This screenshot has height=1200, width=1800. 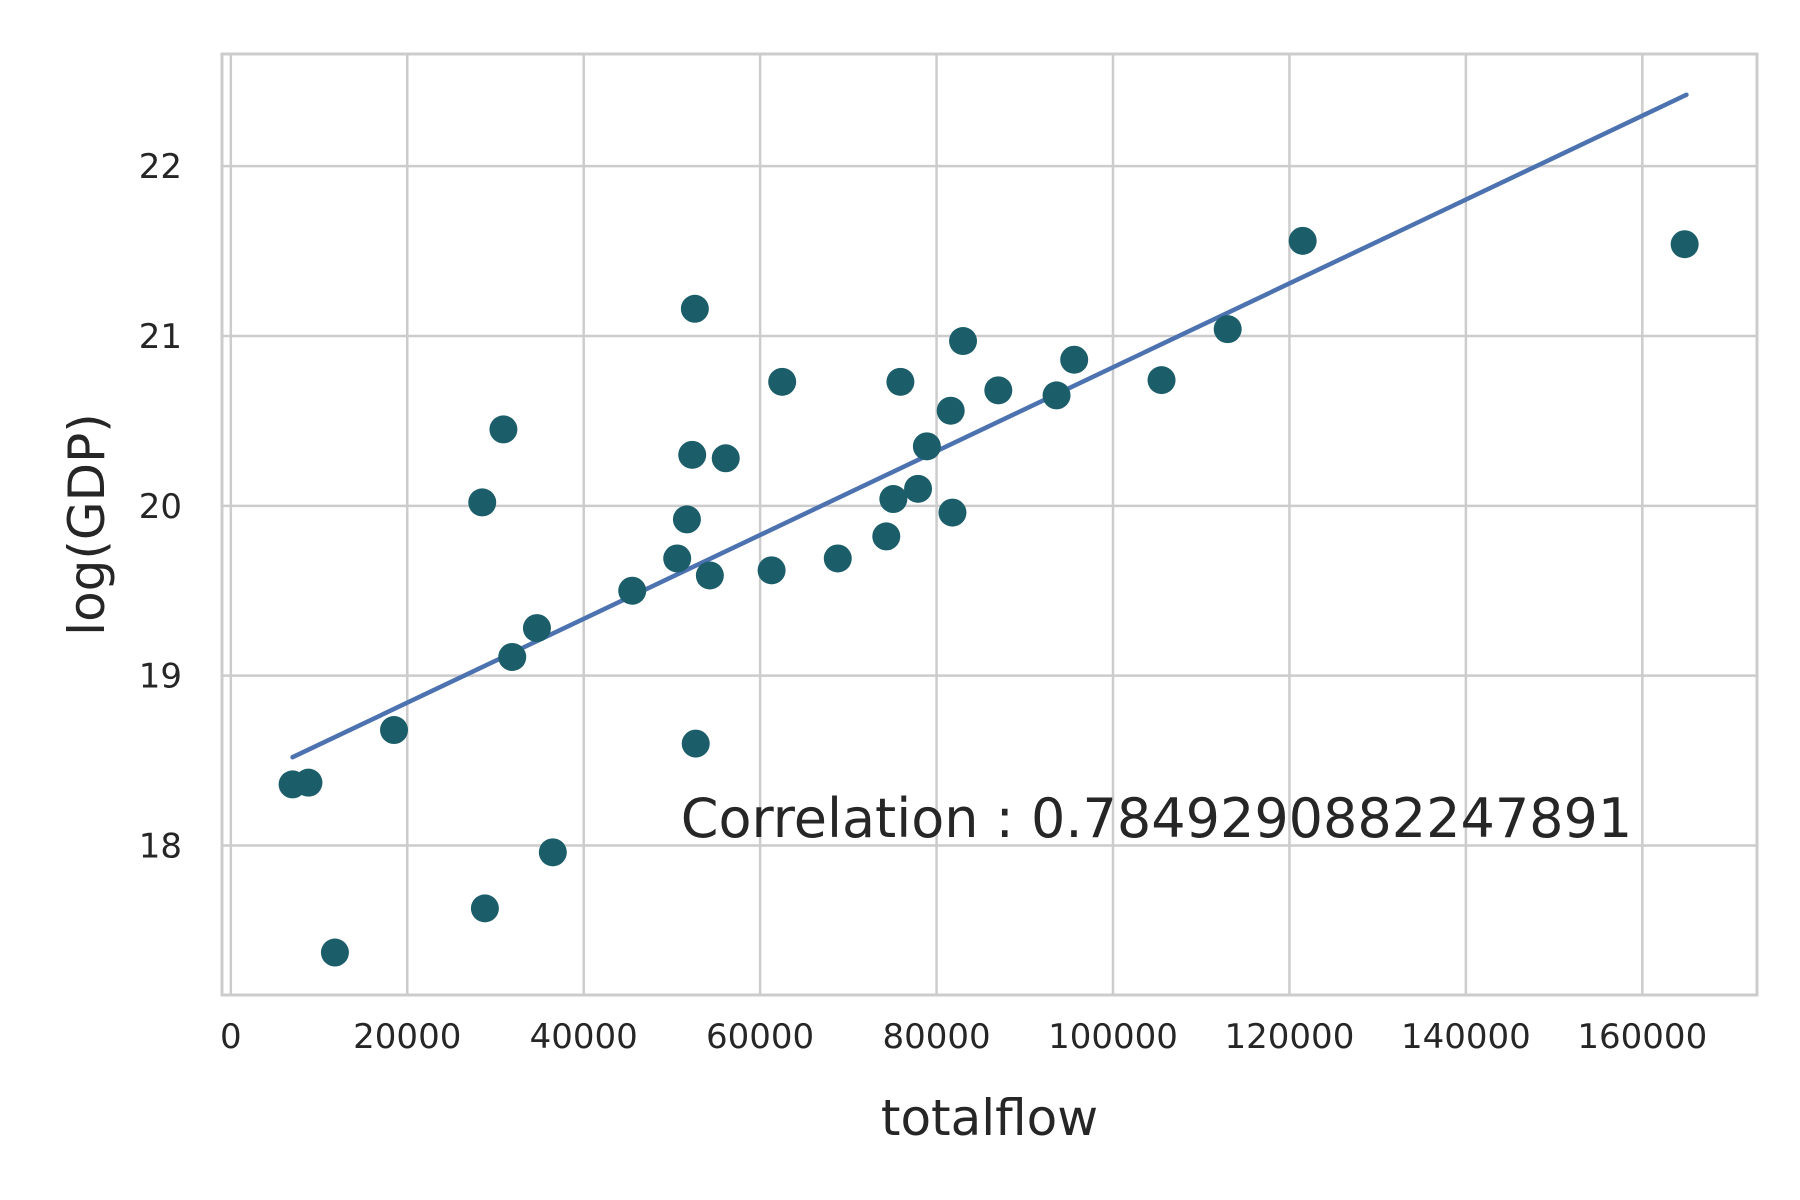 What do you see at coordinates (1290, 1037) in the screenshot?
I see `x-tick-label: 120000` at bounding box center [1290, 1037].